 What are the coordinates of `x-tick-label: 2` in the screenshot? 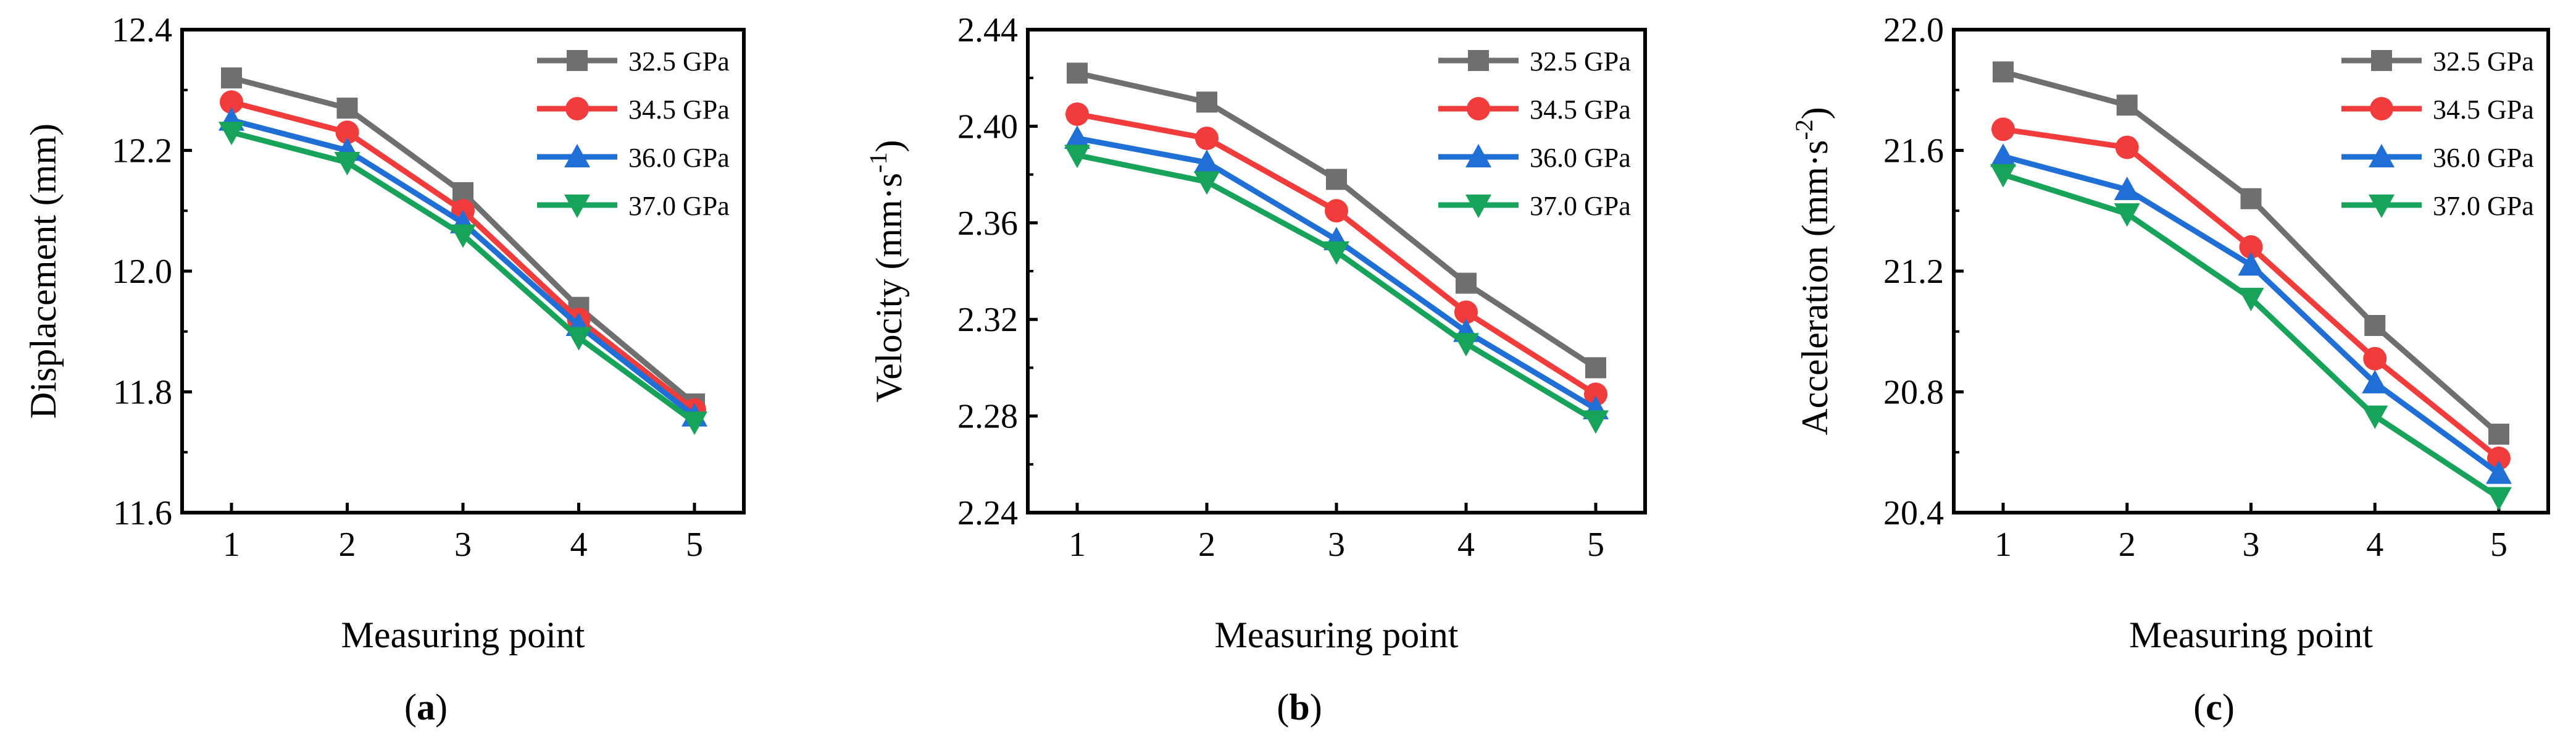 It's located at (347, 545).